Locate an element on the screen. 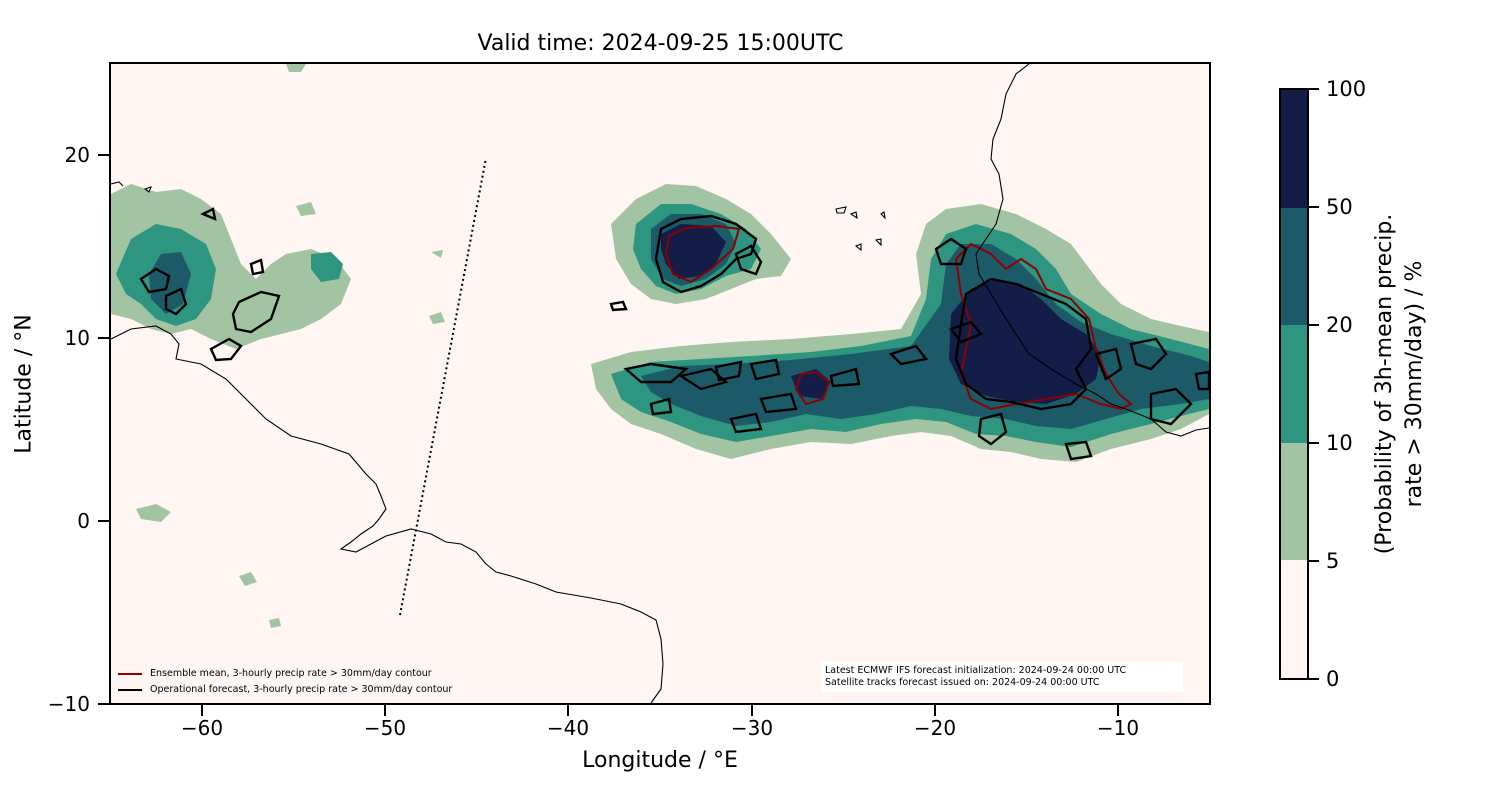 This screenshot has height=800, width=1500. colorbar-label-20: 20 is located at coordinates (1339, 325).